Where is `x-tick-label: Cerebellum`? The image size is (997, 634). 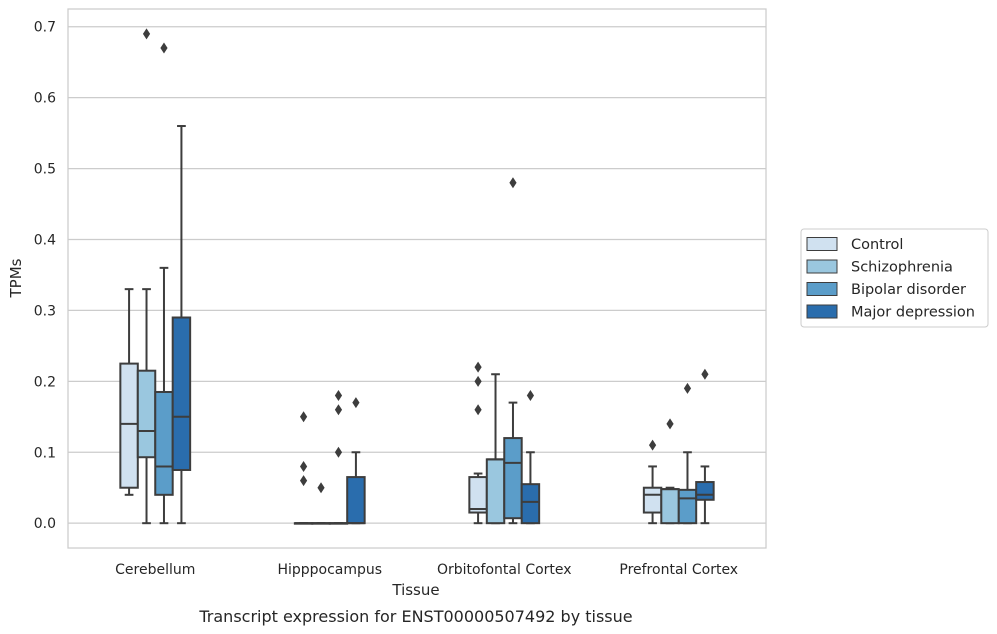
x-tick-label: Cerebellum is located at coordinates (155, 570).